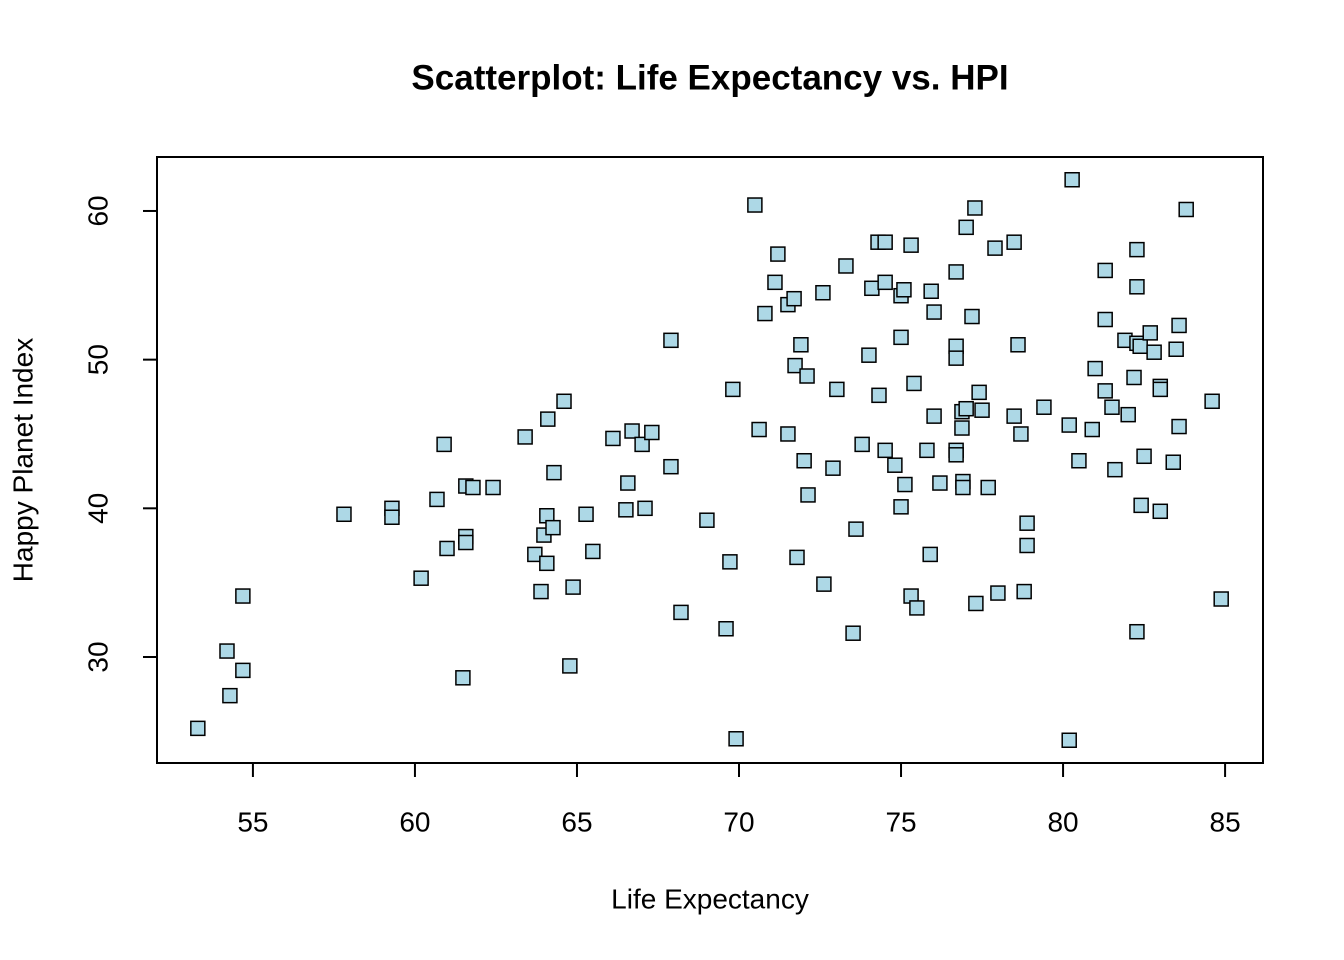 The height and width of the screenshot is (960, 1344). What do you see at coordinates (710, 898) in the screenshot?
I see `x-axis-label: Life Expectancy` at bounding box center [710, 898].